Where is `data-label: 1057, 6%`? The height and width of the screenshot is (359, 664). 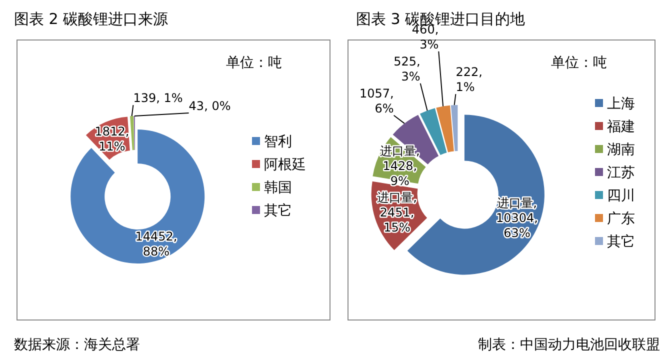
data-label: 1057, 6% is located at coordinates (376, 101).